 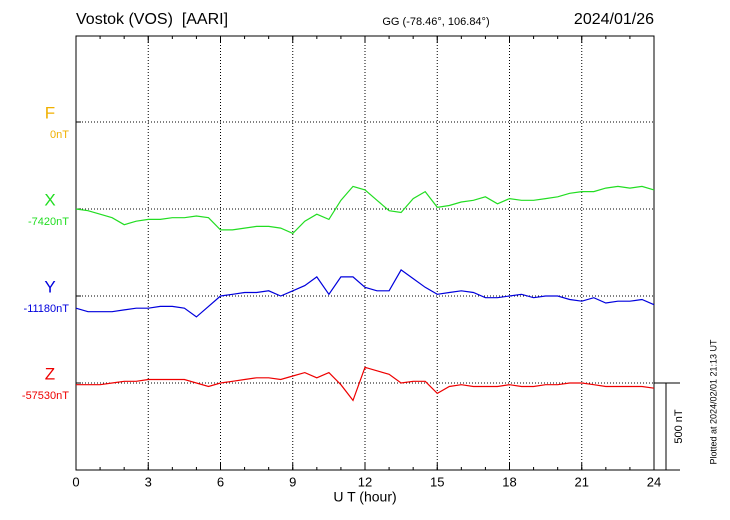 I want to click on chart-title: Vostok (VOS) [AARI], so click(x=152, y=19).